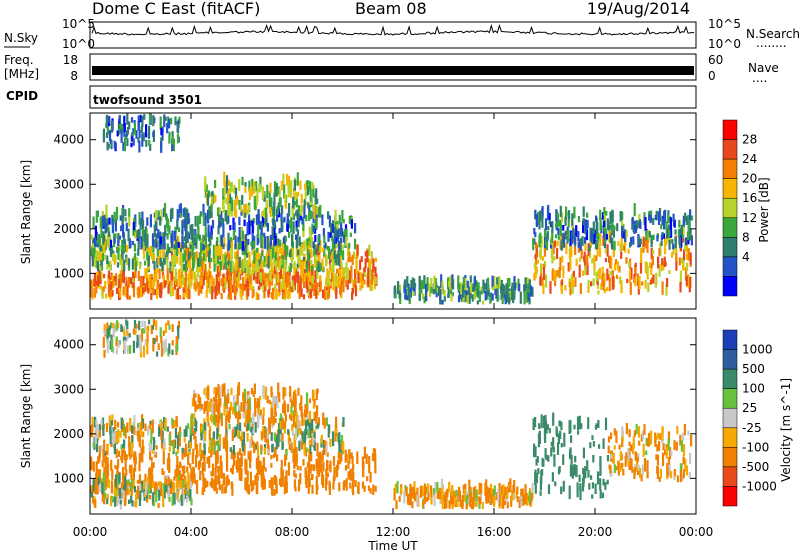 This screenshot has height=554, width=800. What do you see at coordinates (393, 97) in the screenshot?
I see `cpid-panel` at bounding box center [393, 97].